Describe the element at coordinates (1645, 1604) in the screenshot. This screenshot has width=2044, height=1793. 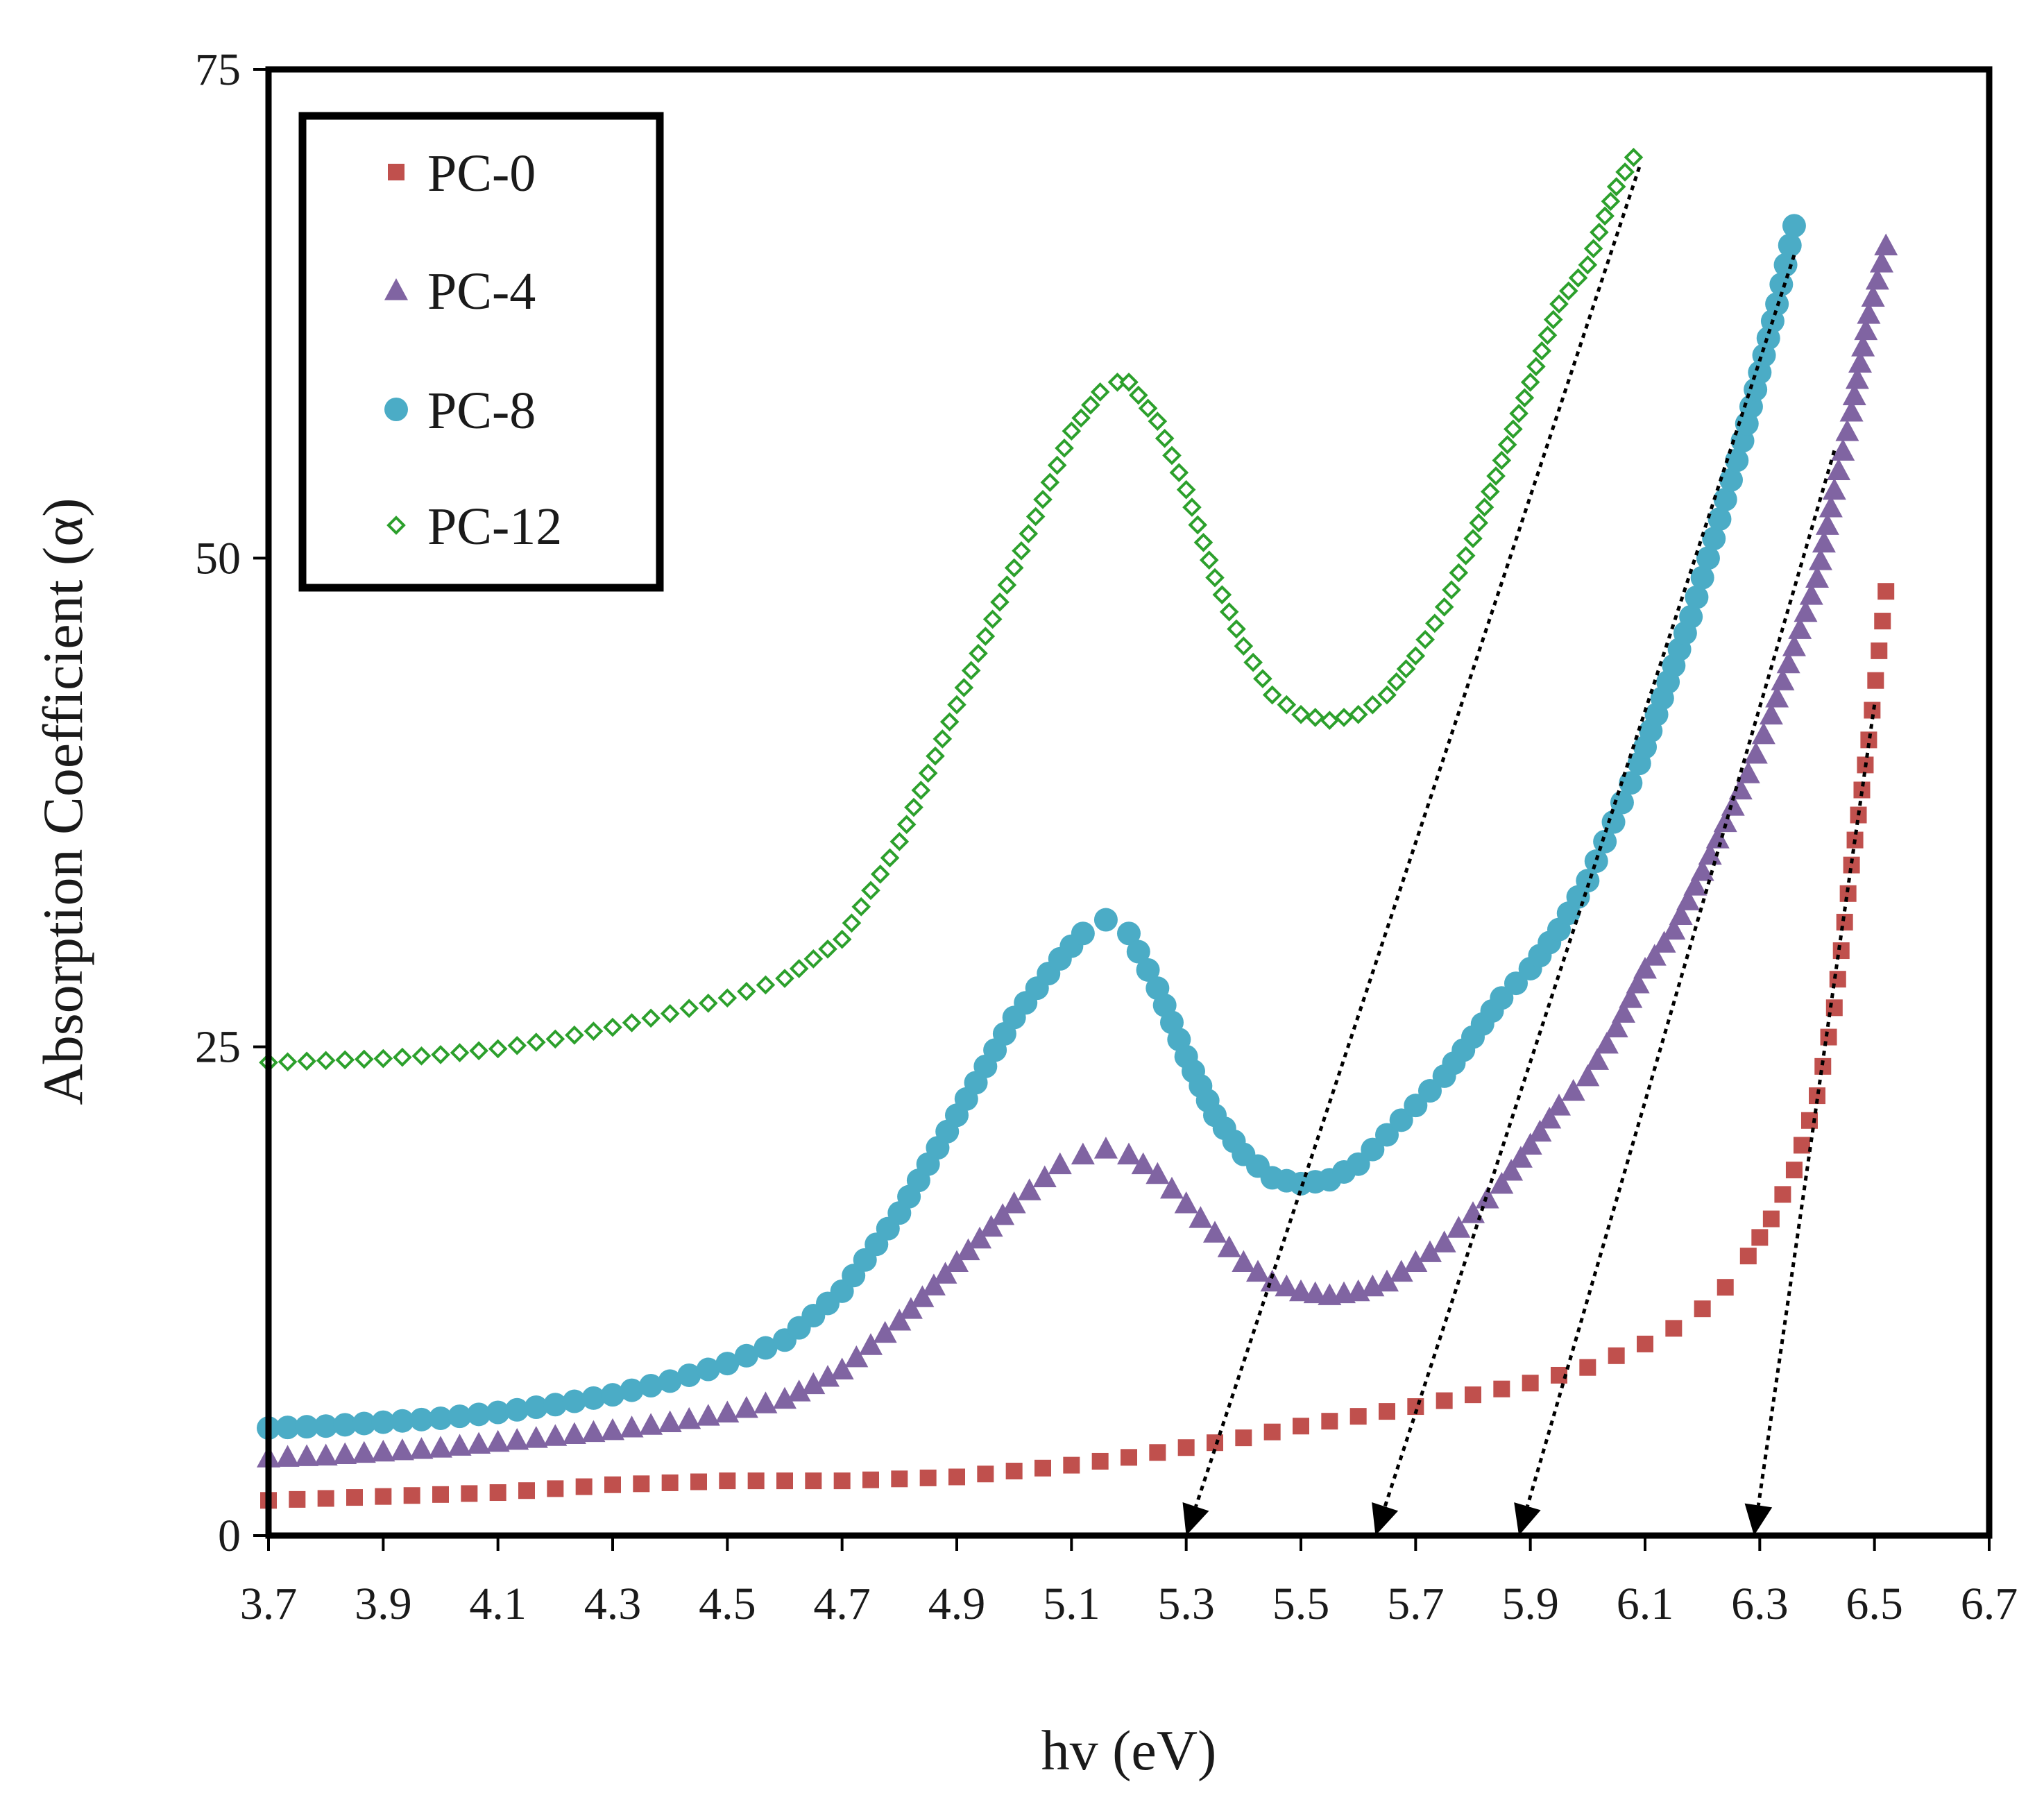
I see `x-tick-label: 6.1` at that location.